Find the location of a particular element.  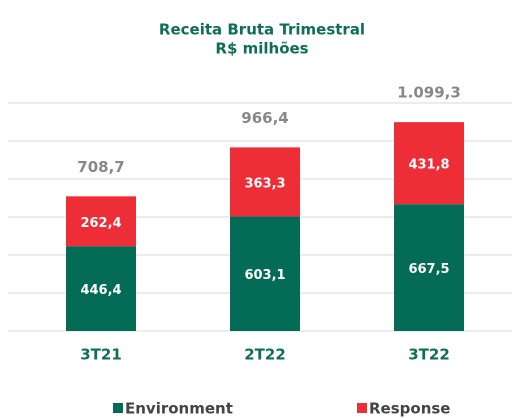

value-label: 667,5 is located at coordinates (428, 269).